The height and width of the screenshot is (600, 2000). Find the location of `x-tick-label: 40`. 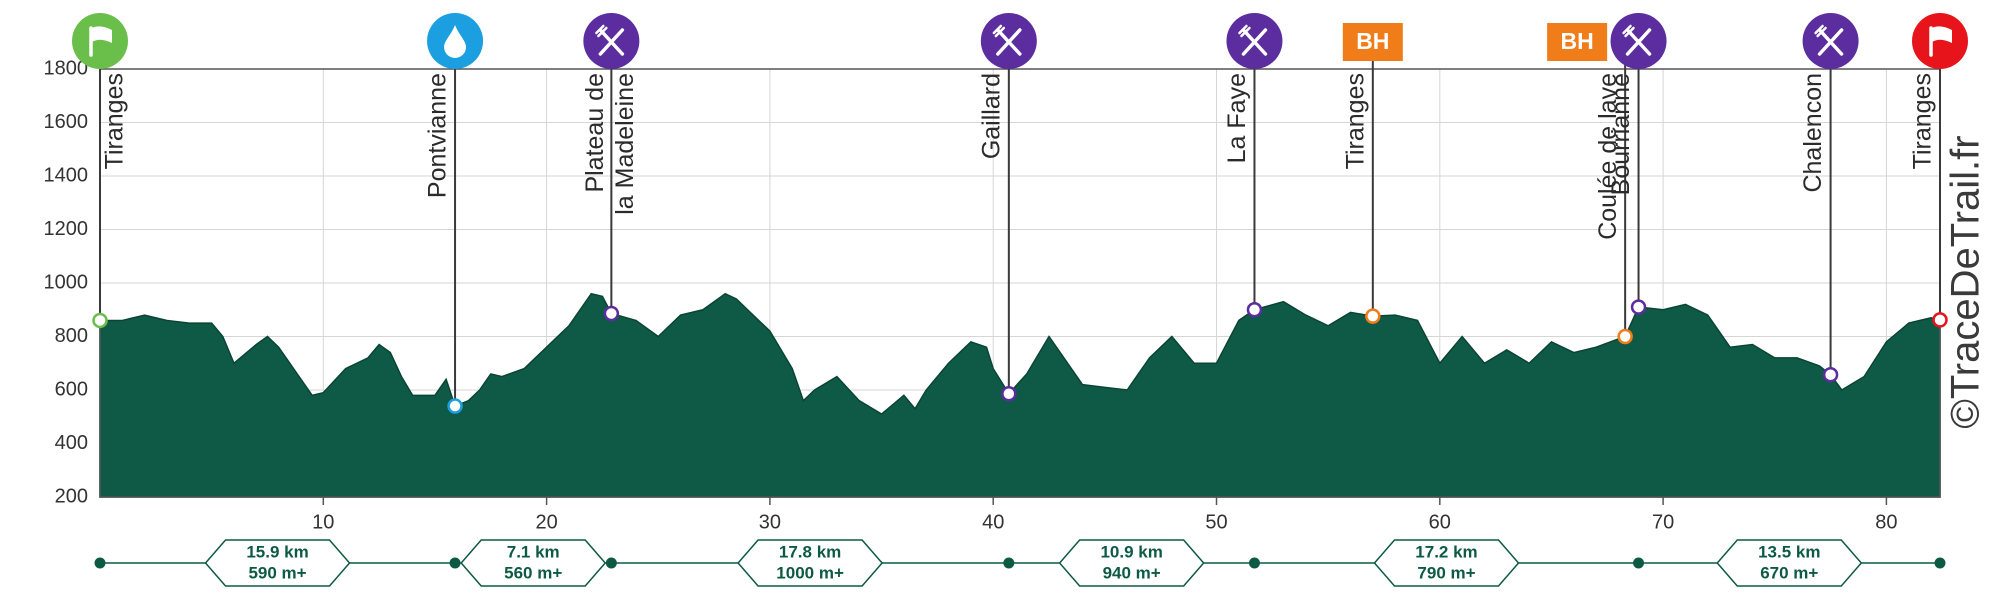

x-tick-label: 40 is located at coordinates (993, 522).